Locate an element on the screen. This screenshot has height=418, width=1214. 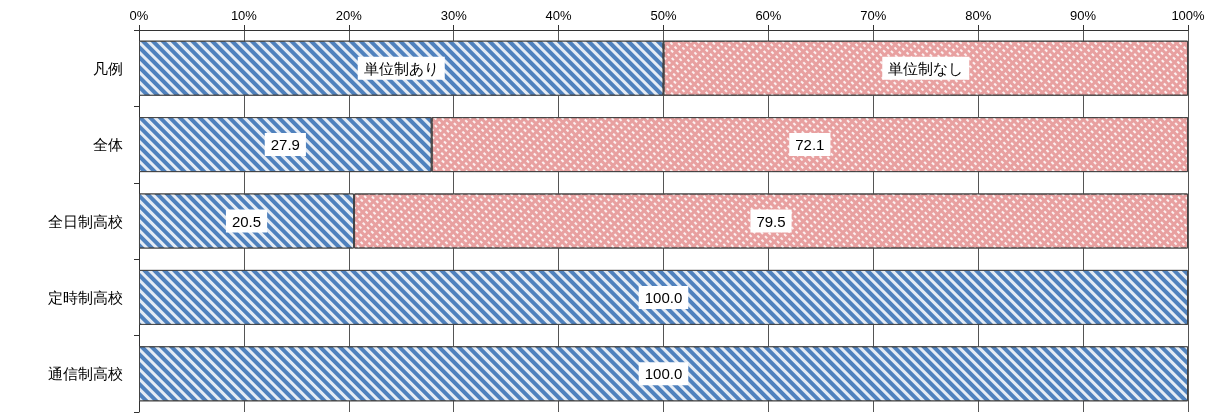
x-tick-label: 20% is located at coordinates (349, 15).